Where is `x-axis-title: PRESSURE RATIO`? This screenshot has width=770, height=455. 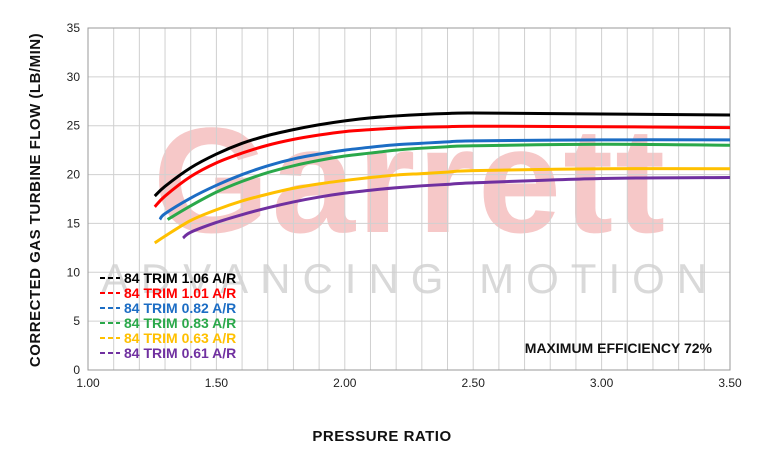
x-axis-title: PRESSURE RATIO is located at coordinates (381, 436).